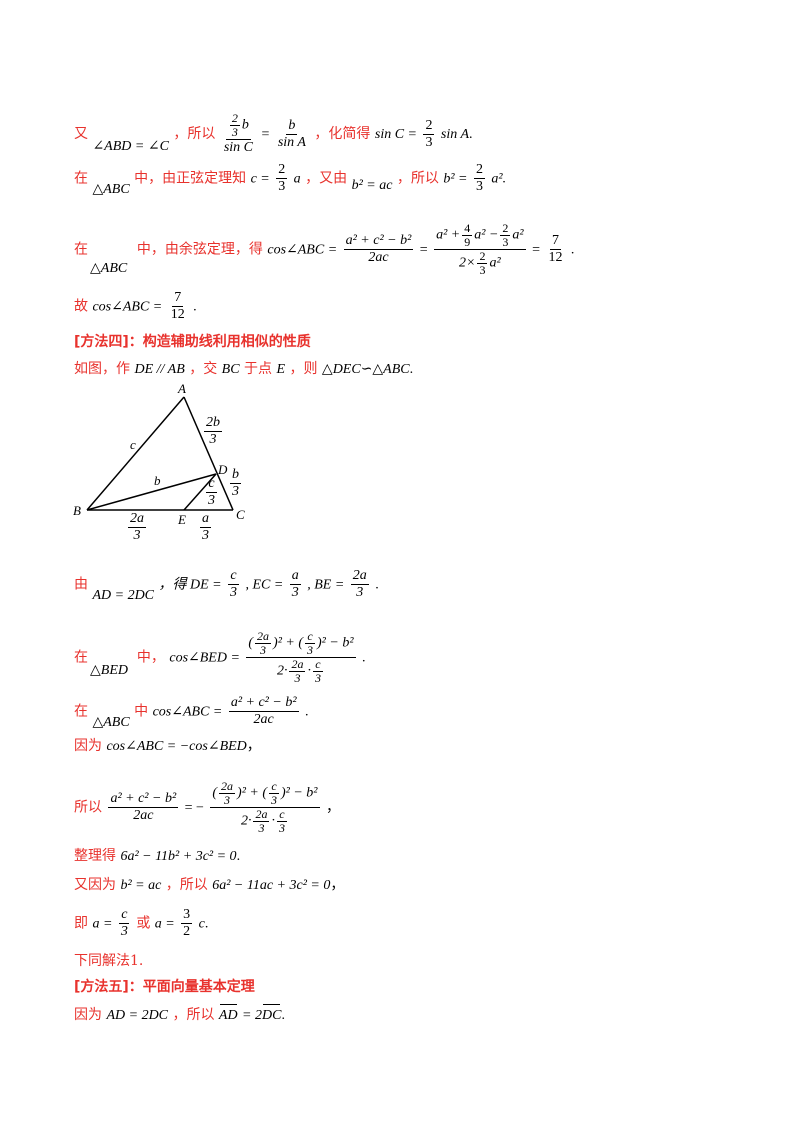 This screenshot has width=800, height=1132. What do you see at coordinates (209, 885) in the screenshot?
I see `line-12: 又因为 b² = ac ，所以 6a² − 11ac + 3c² = 0，` at bounding box center [209, 885].